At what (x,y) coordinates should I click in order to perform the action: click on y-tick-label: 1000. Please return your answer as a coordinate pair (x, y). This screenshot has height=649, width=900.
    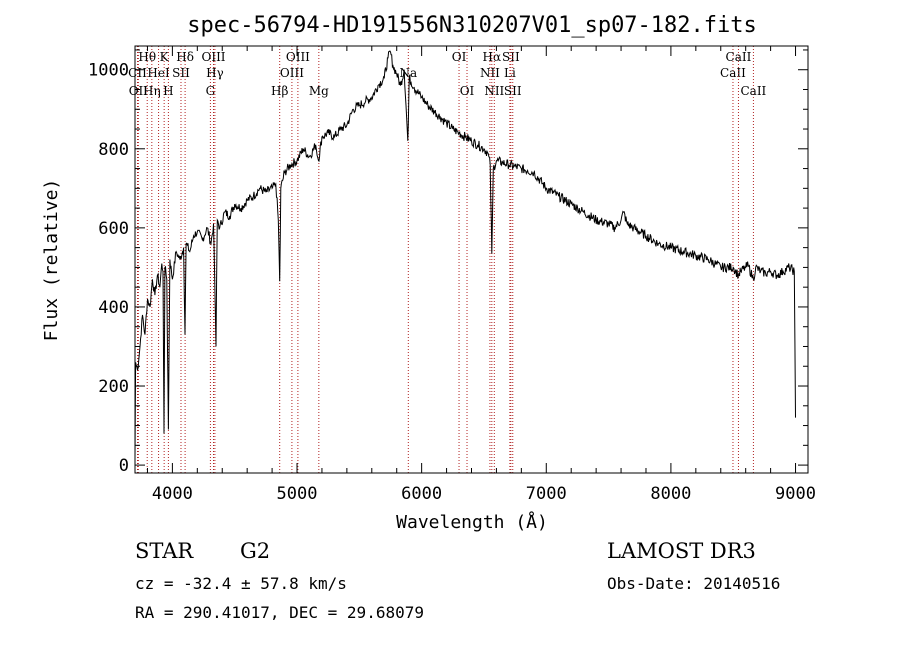
    Looking at the image, I should click on (108, 71).